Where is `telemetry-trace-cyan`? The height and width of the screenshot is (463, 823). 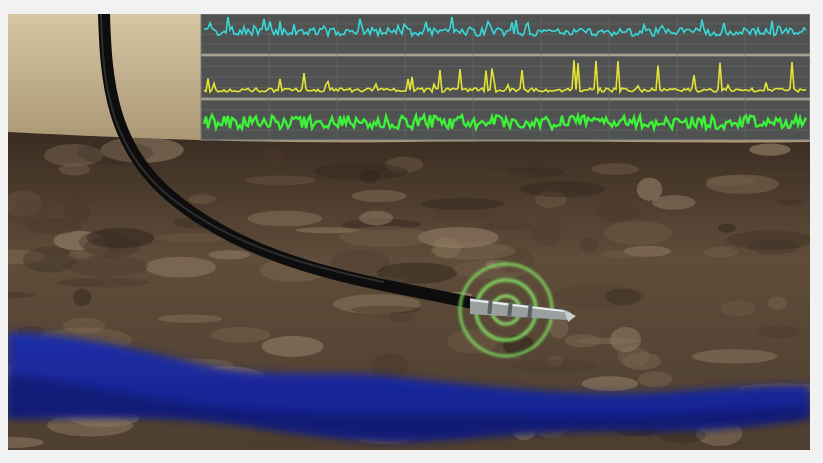 telemetry-trace-cyan is located at coordinates (505, 27).